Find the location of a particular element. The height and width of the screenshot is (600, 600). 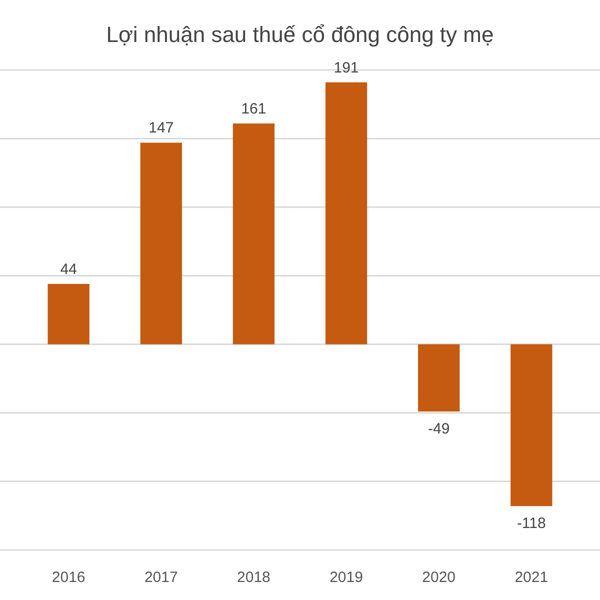

x-tick-label: 2021 is located at coordinates (531, 577).